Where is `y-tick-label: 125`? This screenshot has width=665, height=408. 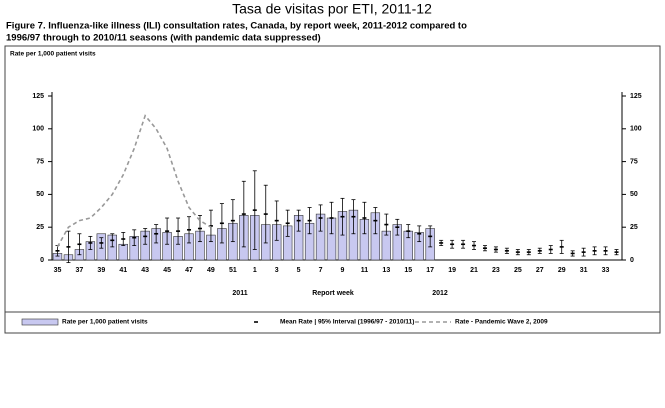 y-tick-label: 125 is located at coordinates (38, 96).